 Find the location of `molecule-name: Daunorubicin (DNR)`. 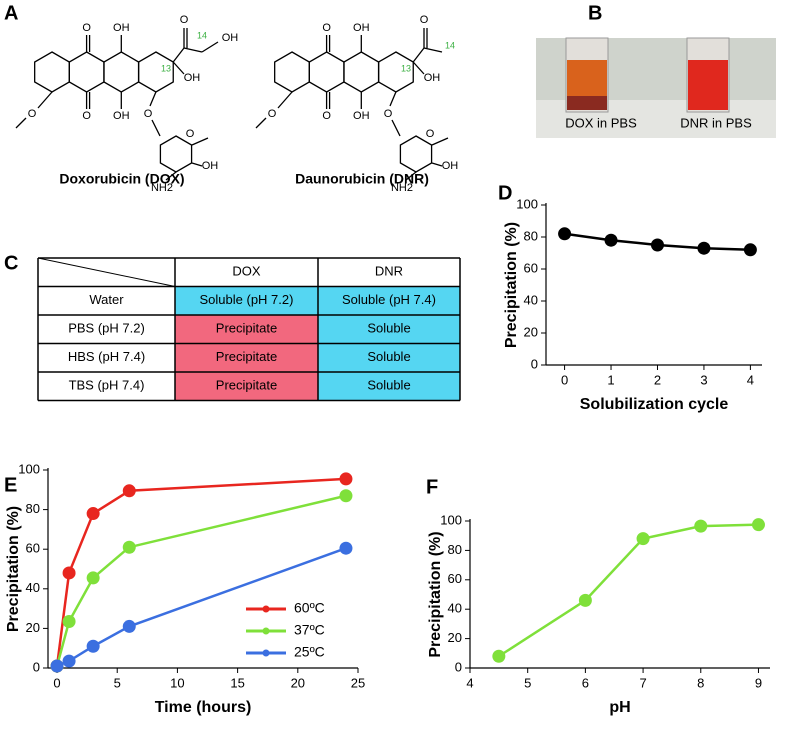

molecule-name: Daunorubicin (DNR) is located at coordinates (362, 179).